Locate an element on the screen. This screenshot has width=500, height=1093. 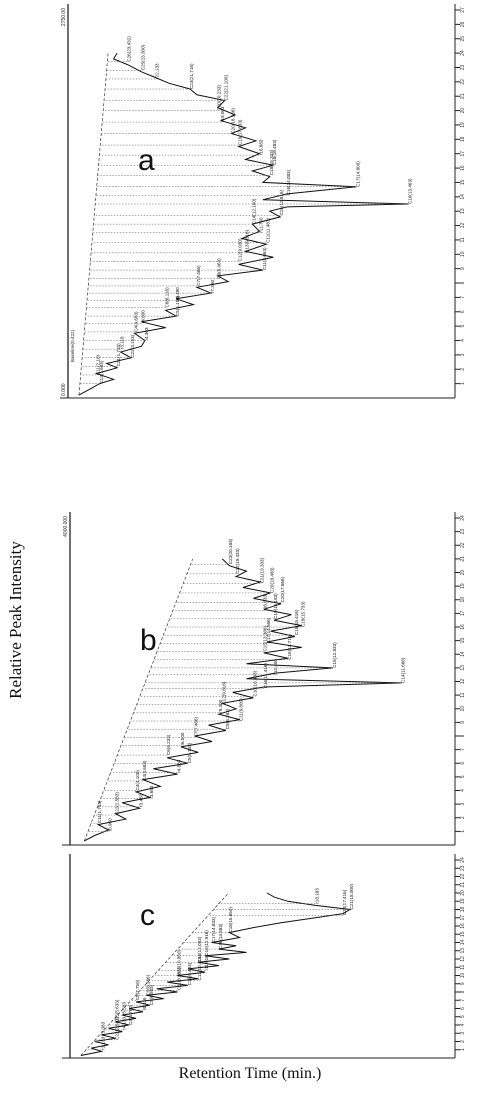
peak-label: C11(1.733) is located at coordinates (99, 811).